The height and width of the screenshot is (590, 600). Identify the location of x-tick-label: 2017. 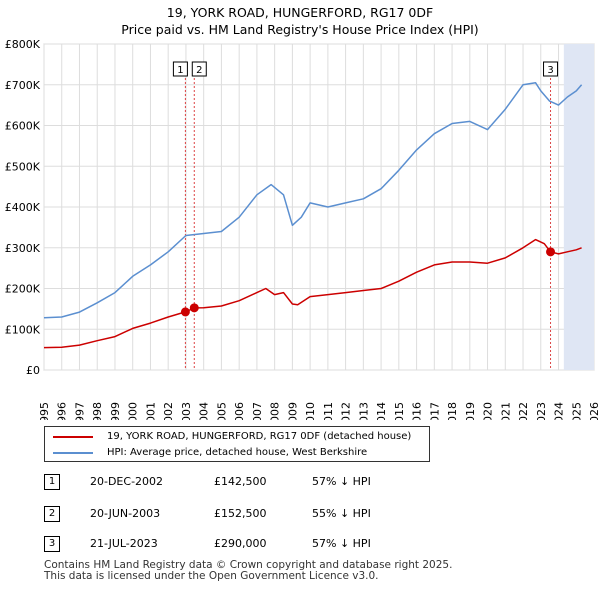
(434, 411).